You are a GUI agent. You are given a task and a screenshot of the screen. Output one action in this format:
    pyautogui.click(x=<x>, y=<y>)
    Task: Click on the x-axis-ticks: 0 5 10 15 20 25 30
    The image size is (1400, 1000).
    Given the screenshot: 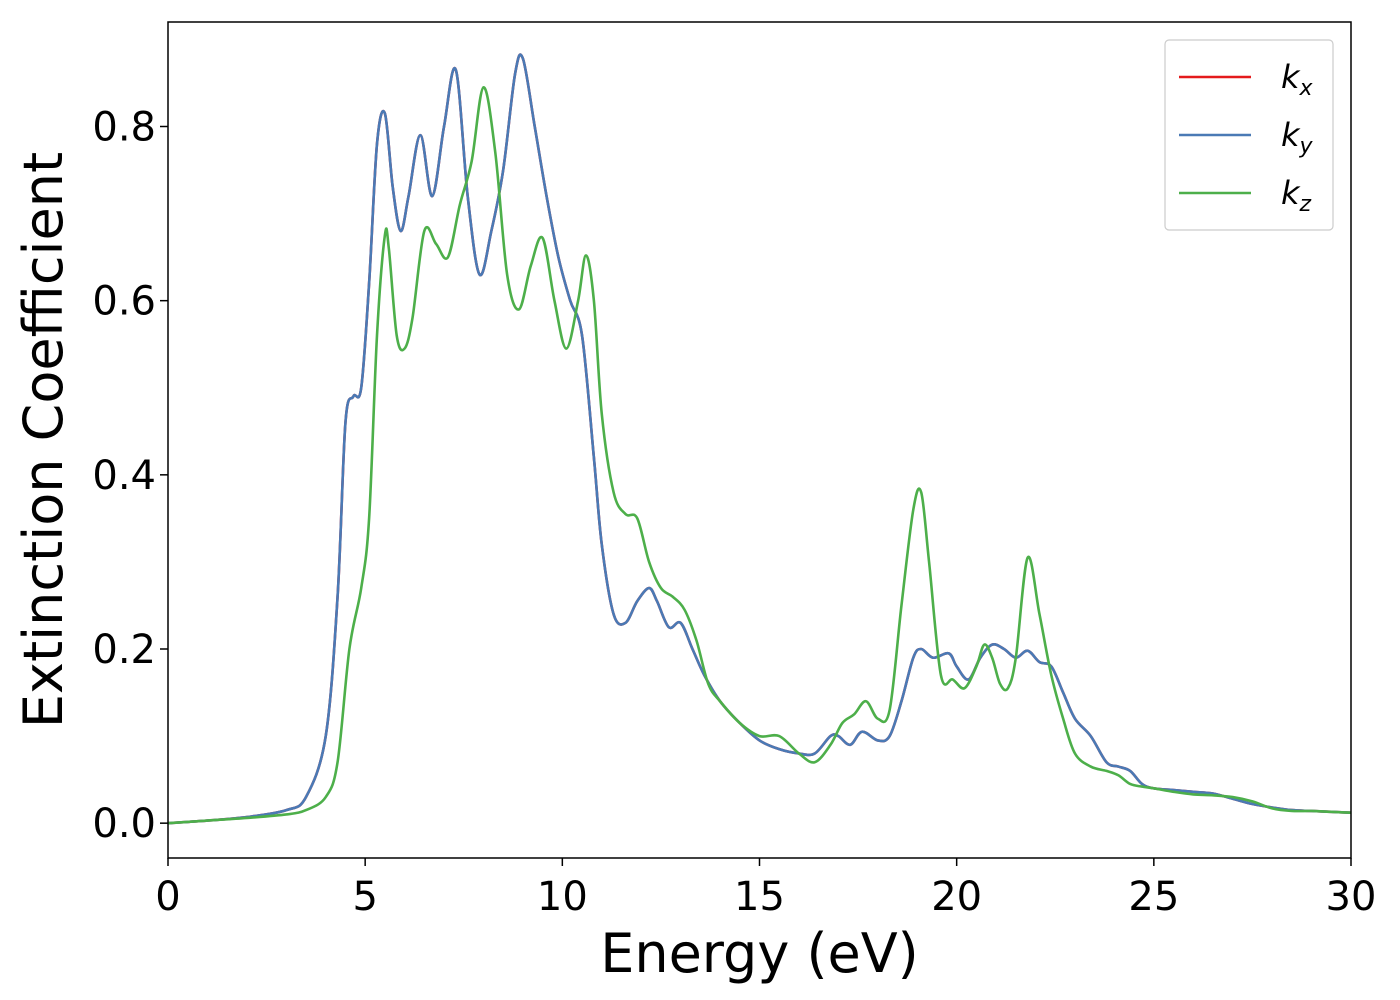 What is the action you would take?
    pyautogui.click(x=765, y=889)
    